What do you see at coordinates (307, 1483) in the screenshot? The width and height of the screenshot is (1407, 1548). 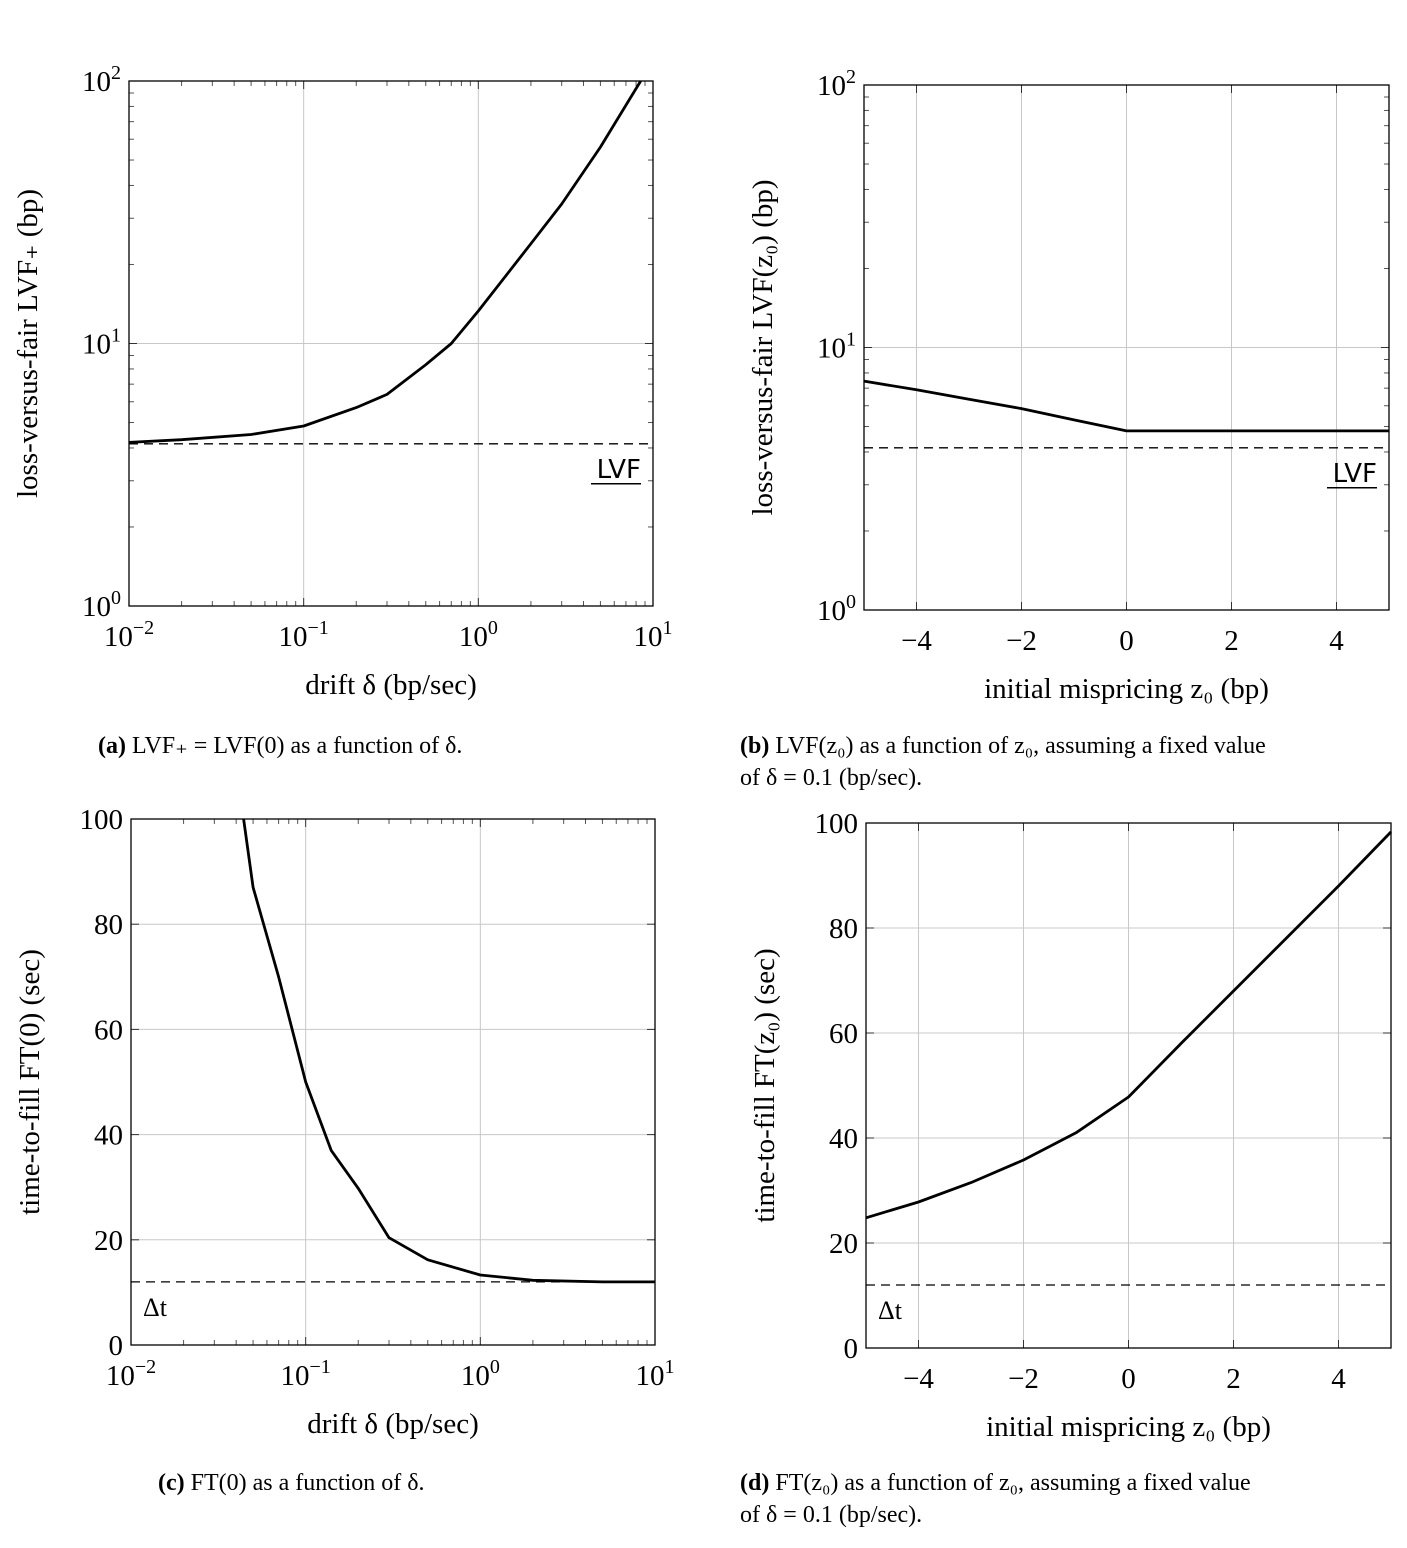 I see `caption-text: FT(0) as a function of δ.` at bounding box center [307, 1483].